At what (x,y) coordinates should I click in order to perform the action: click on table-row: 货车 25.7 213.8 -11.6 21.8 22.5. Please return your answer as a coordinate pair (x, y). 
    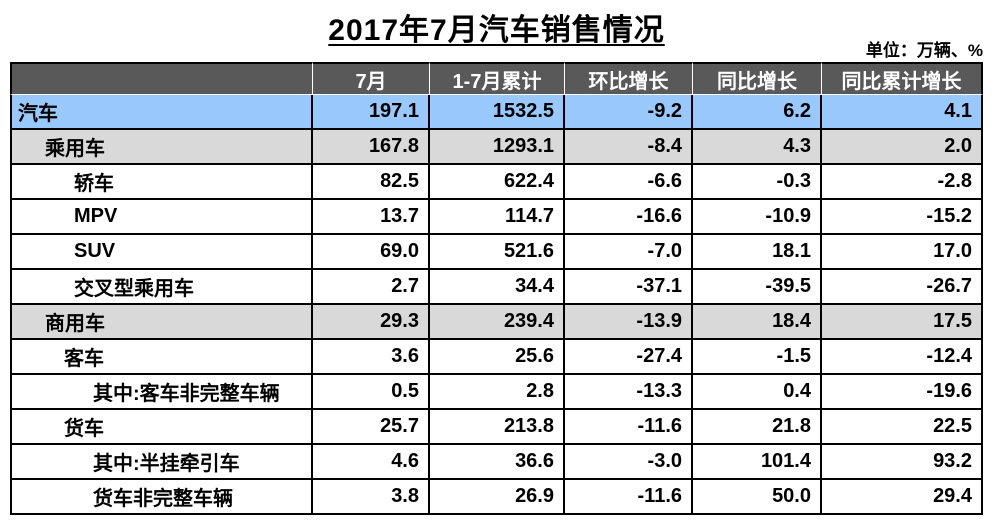
    Looking at the image, I should click on (496, 427).